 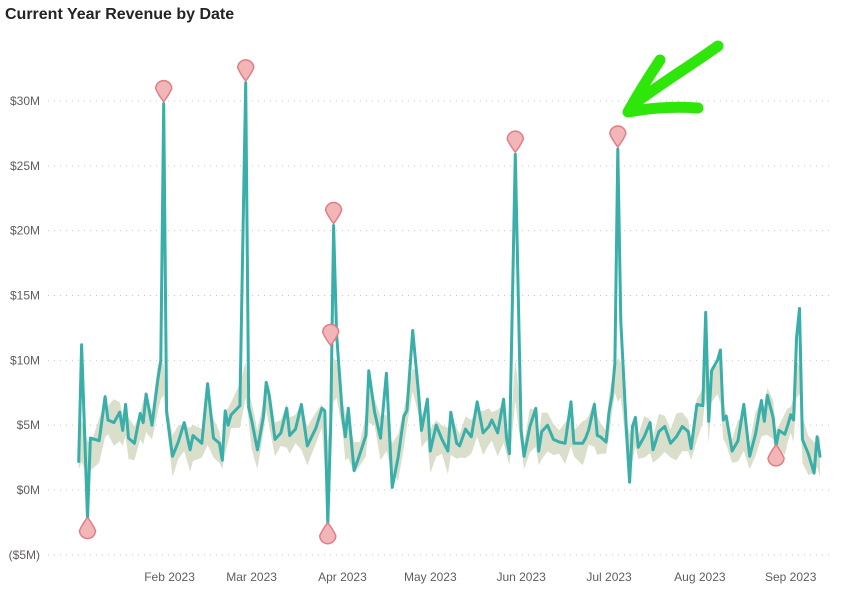 What do you see at coordinates (663, 86) in the screenshot?
I see `arrow-head` at bounding box center [663, 86].